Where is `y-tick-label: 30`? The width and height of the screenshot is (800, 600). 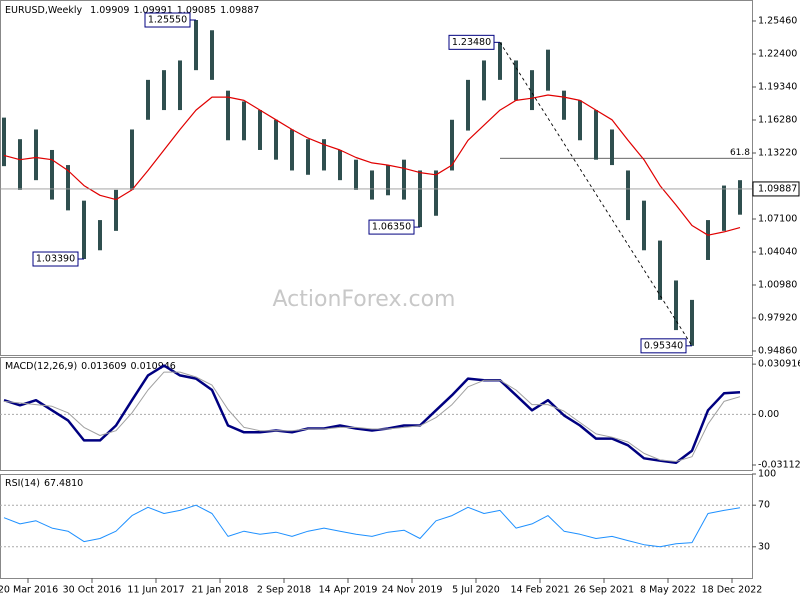
y-tick-label: 30 is located at coordinates (764, 546).